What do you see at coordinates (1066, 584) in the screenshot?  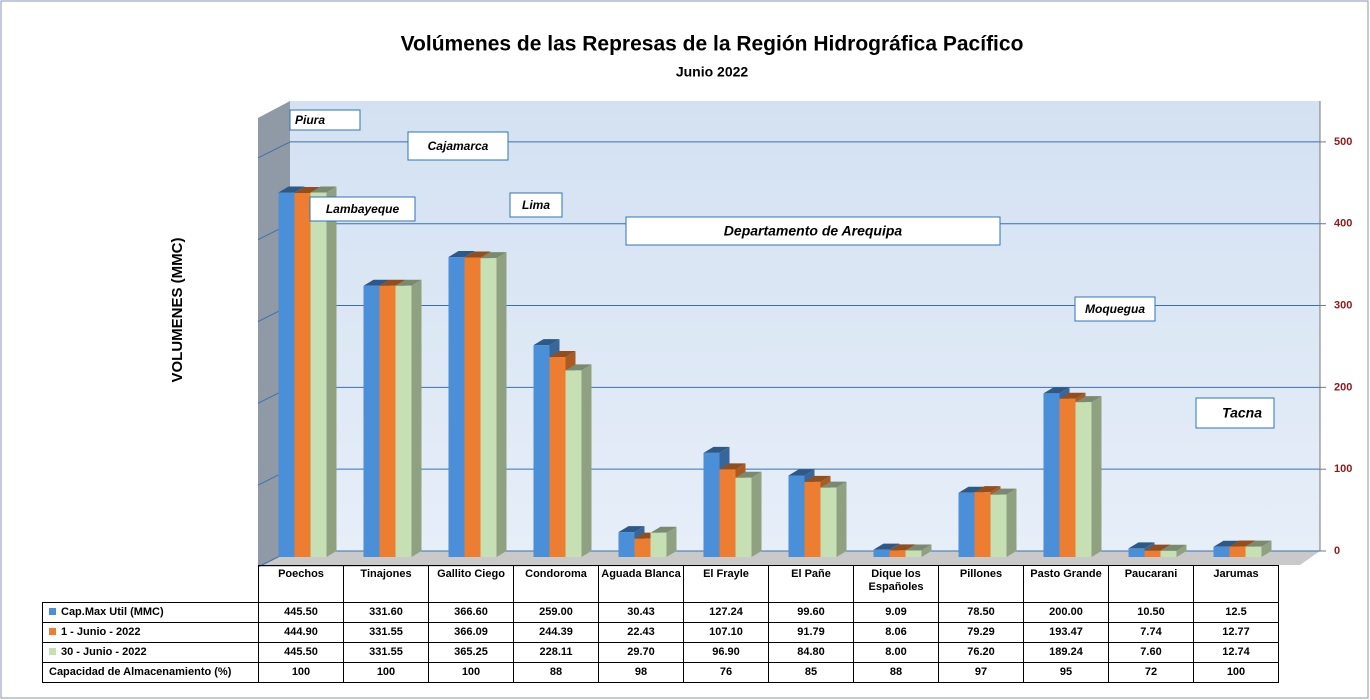 I see `x-tick-label: Pasto Grande` at bounding box center [1066, 584].